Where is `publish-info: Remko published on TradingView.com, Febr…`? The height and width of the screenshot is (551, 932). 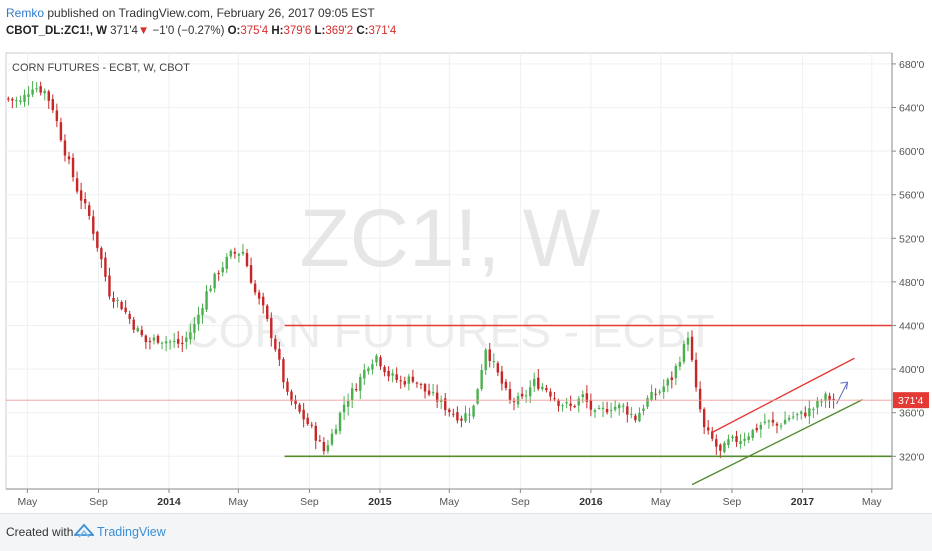
publish-info: Remko published on TradingView.com, Febr… is located at coordinates (190, 13).